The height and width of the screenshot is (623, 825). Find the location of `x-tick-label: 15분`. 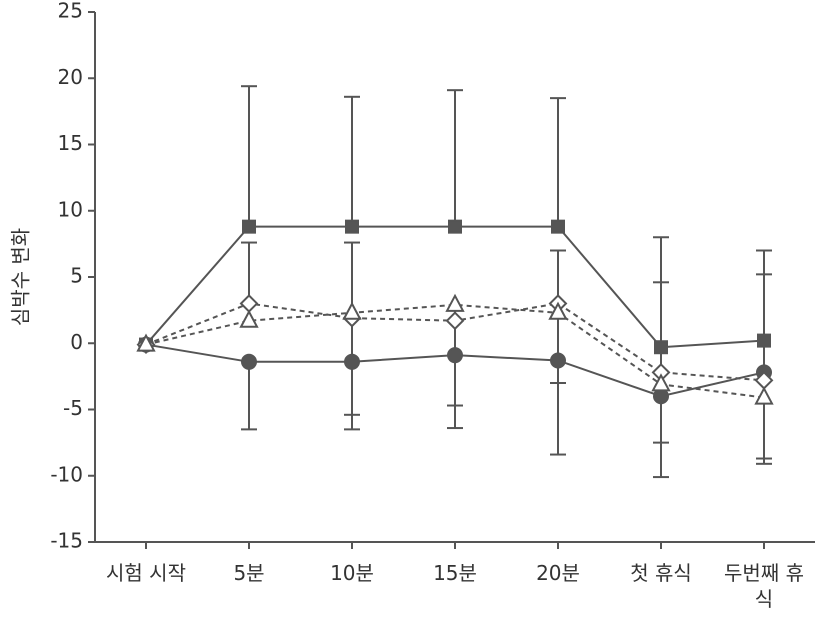

x-tick-label: 15분 is located at coordinates (455, 573).